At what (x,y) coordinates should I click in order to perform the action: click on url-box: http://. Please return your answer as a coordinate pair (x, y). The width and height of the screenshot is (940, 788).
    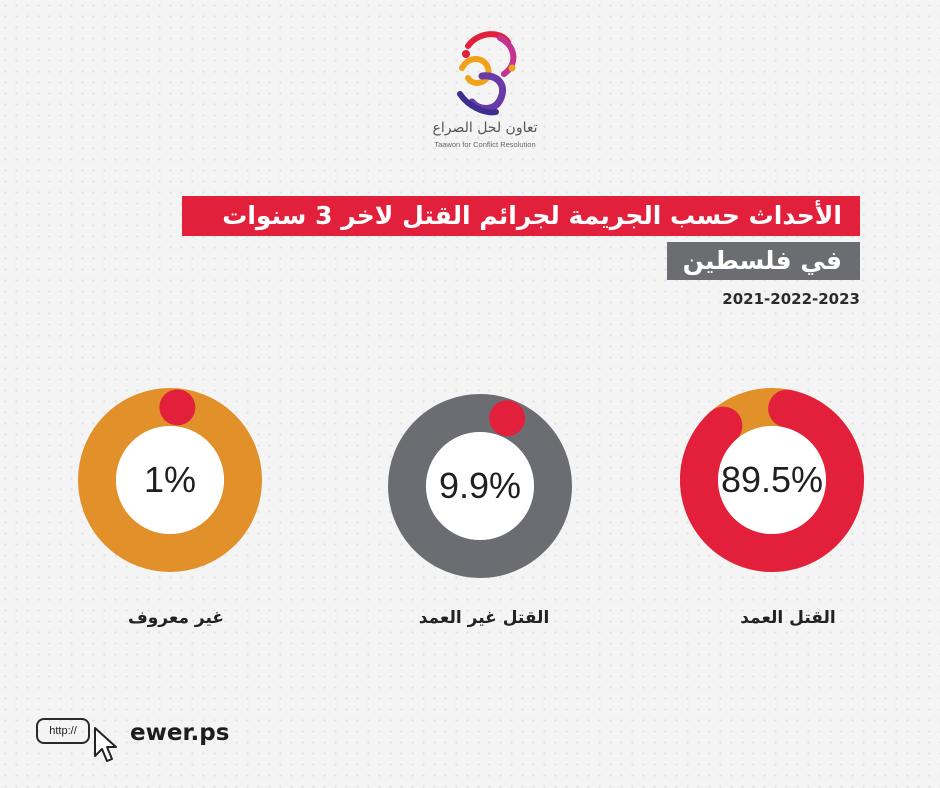
    Looking at the image, I should click on (63, 731).